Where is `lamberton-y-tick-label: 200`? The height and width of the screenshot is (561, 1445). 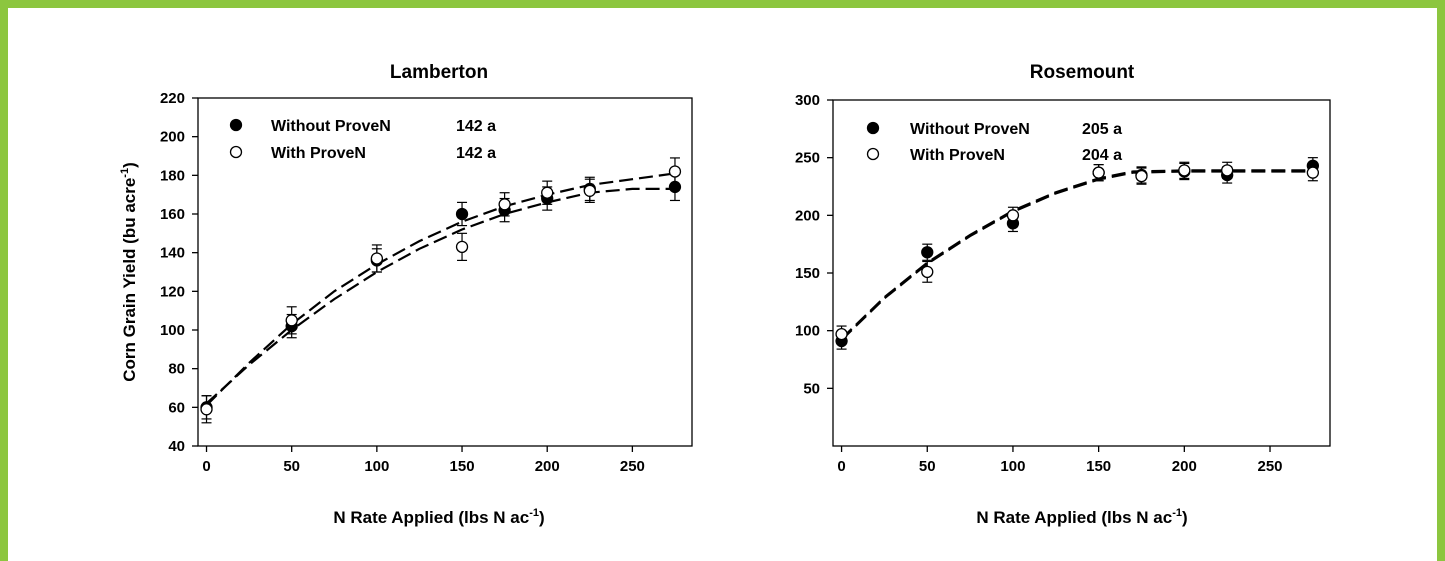 lamberton-y-tick-label: 200 is located at coordinates (172, 137).